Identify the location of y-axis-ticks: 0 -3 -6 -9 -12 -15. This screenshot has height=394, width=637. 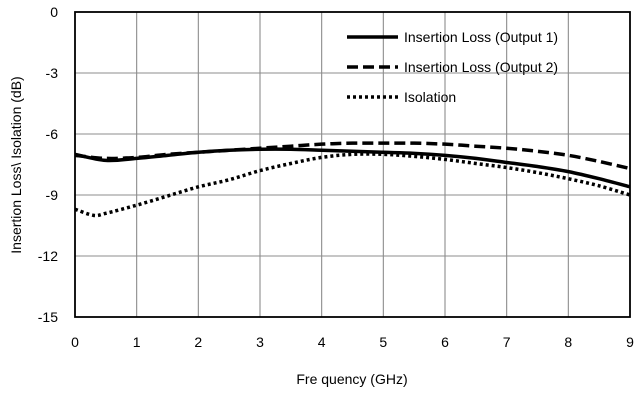
(48, 164).